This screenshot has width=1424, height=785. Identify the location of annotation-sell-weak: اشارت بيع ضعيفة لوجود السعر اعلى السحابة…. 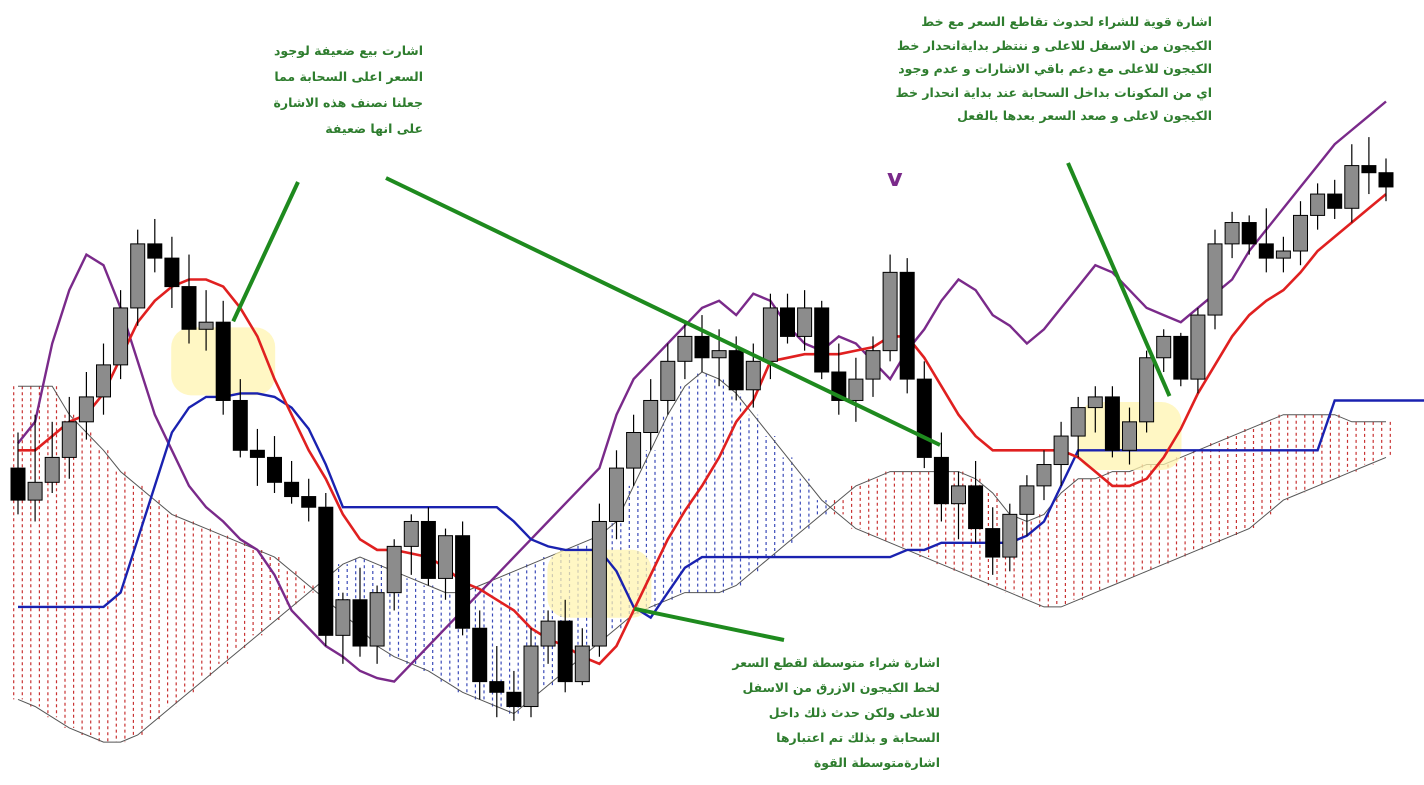
(348, 89).